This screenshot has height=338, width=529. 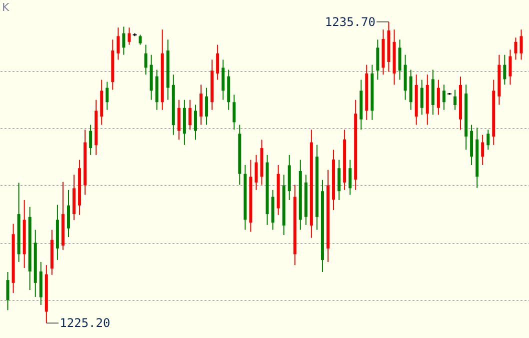 I want to click on annotation: 1235.70, so click(x=350, y=21).